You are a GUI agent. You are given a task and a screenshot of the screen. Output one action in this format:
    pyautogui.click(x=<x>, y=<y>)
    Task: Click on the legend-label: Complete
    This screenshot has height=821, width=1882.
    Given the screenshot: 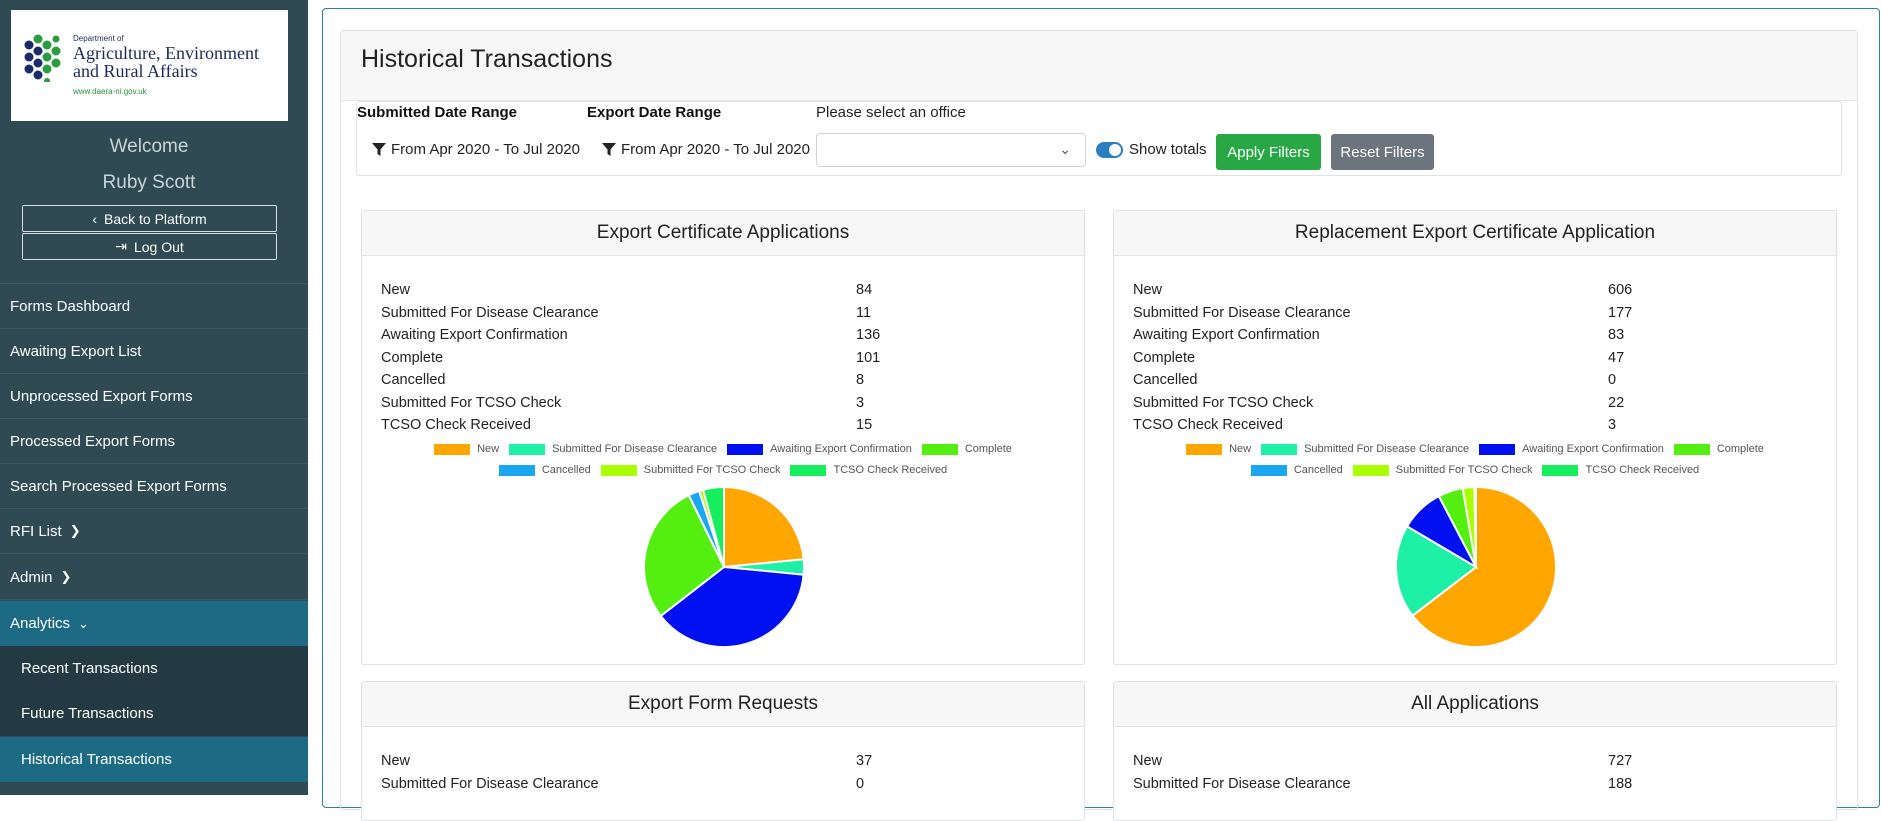 What is the action you would take?
    pyautogui.click(x=1740, y=449)
    